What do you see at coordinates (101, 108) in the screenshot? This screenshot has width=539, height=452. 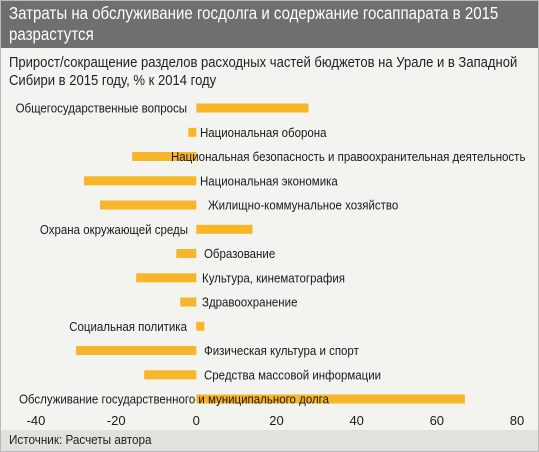 I see `category-label: Общегосударственные вопросы` at bounding box center [101, 108].